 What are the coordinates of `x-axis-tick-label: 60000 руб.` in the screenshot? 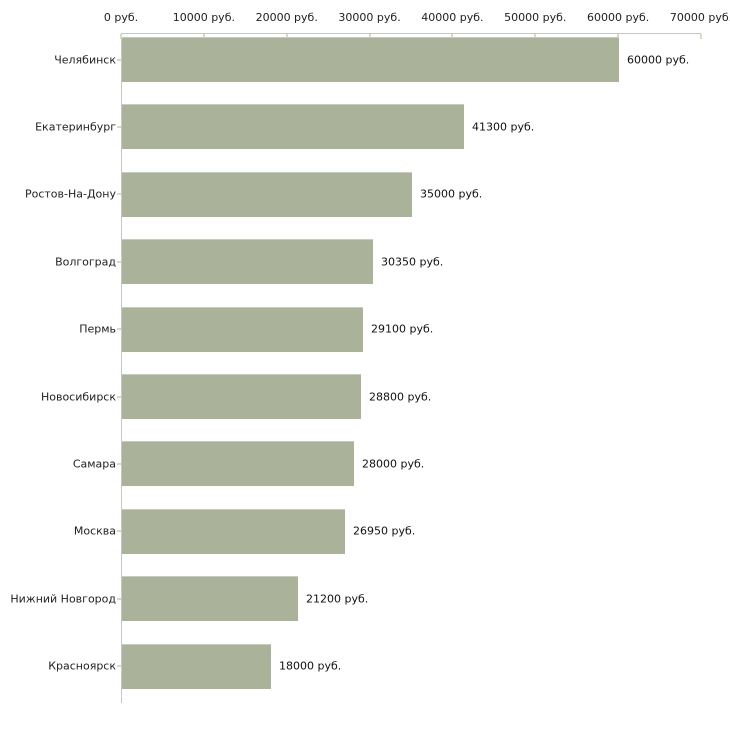 It's located at (618, 17).